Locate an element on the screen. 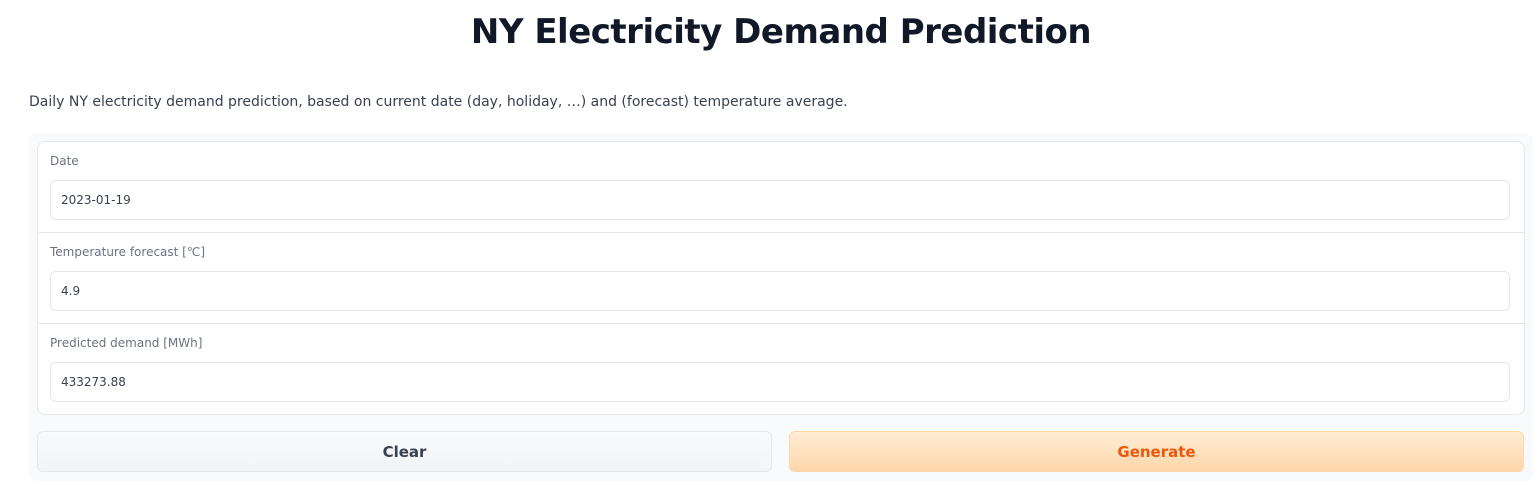  clear-button: Clear is located at coordinates (404, 451).